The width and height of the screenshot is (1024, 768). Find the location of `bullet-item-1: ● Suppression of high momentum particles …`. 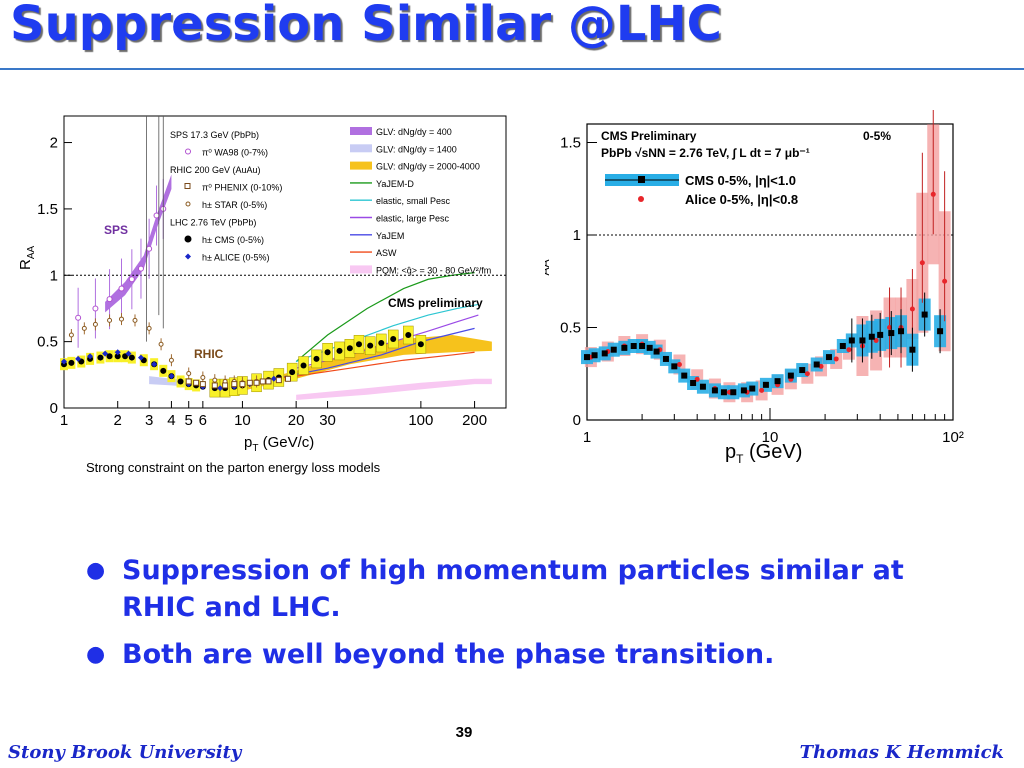

bullet-item-1: ● Suppression of high momentum particles … is located at coordinates (516, 589).